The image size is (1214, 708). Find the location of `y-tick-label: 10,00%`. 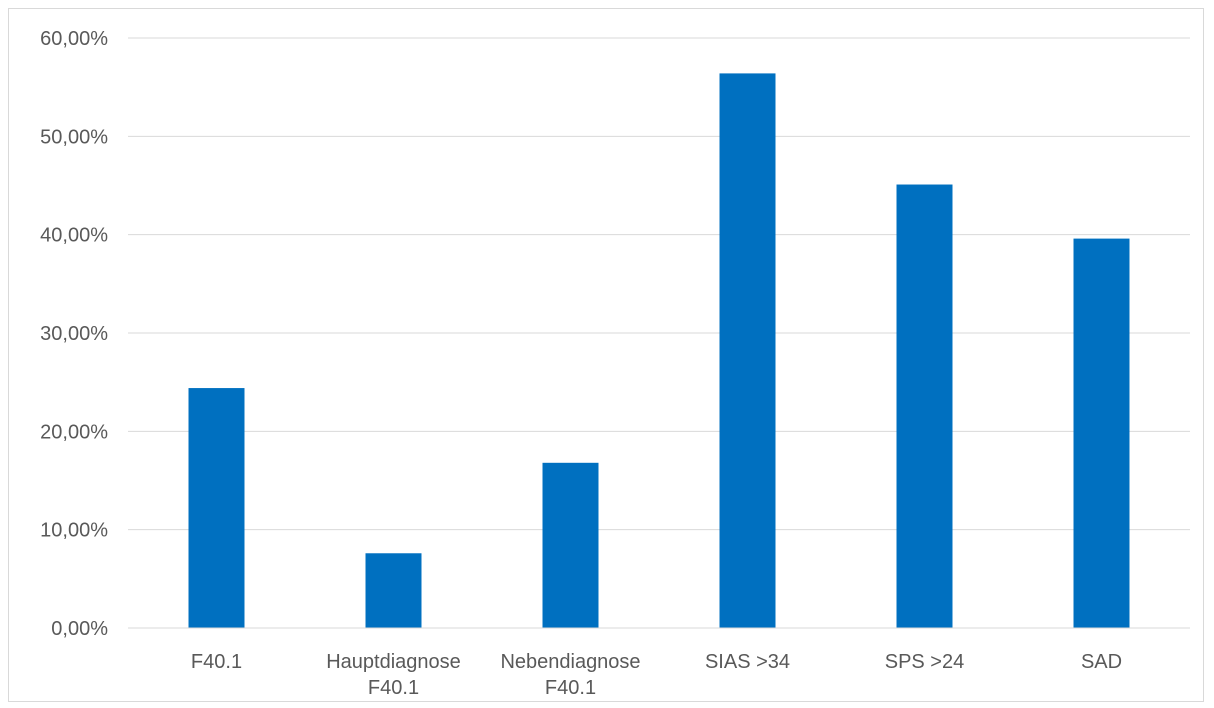

y-tick-label: 10,00% is located at coordinates (74, 531).